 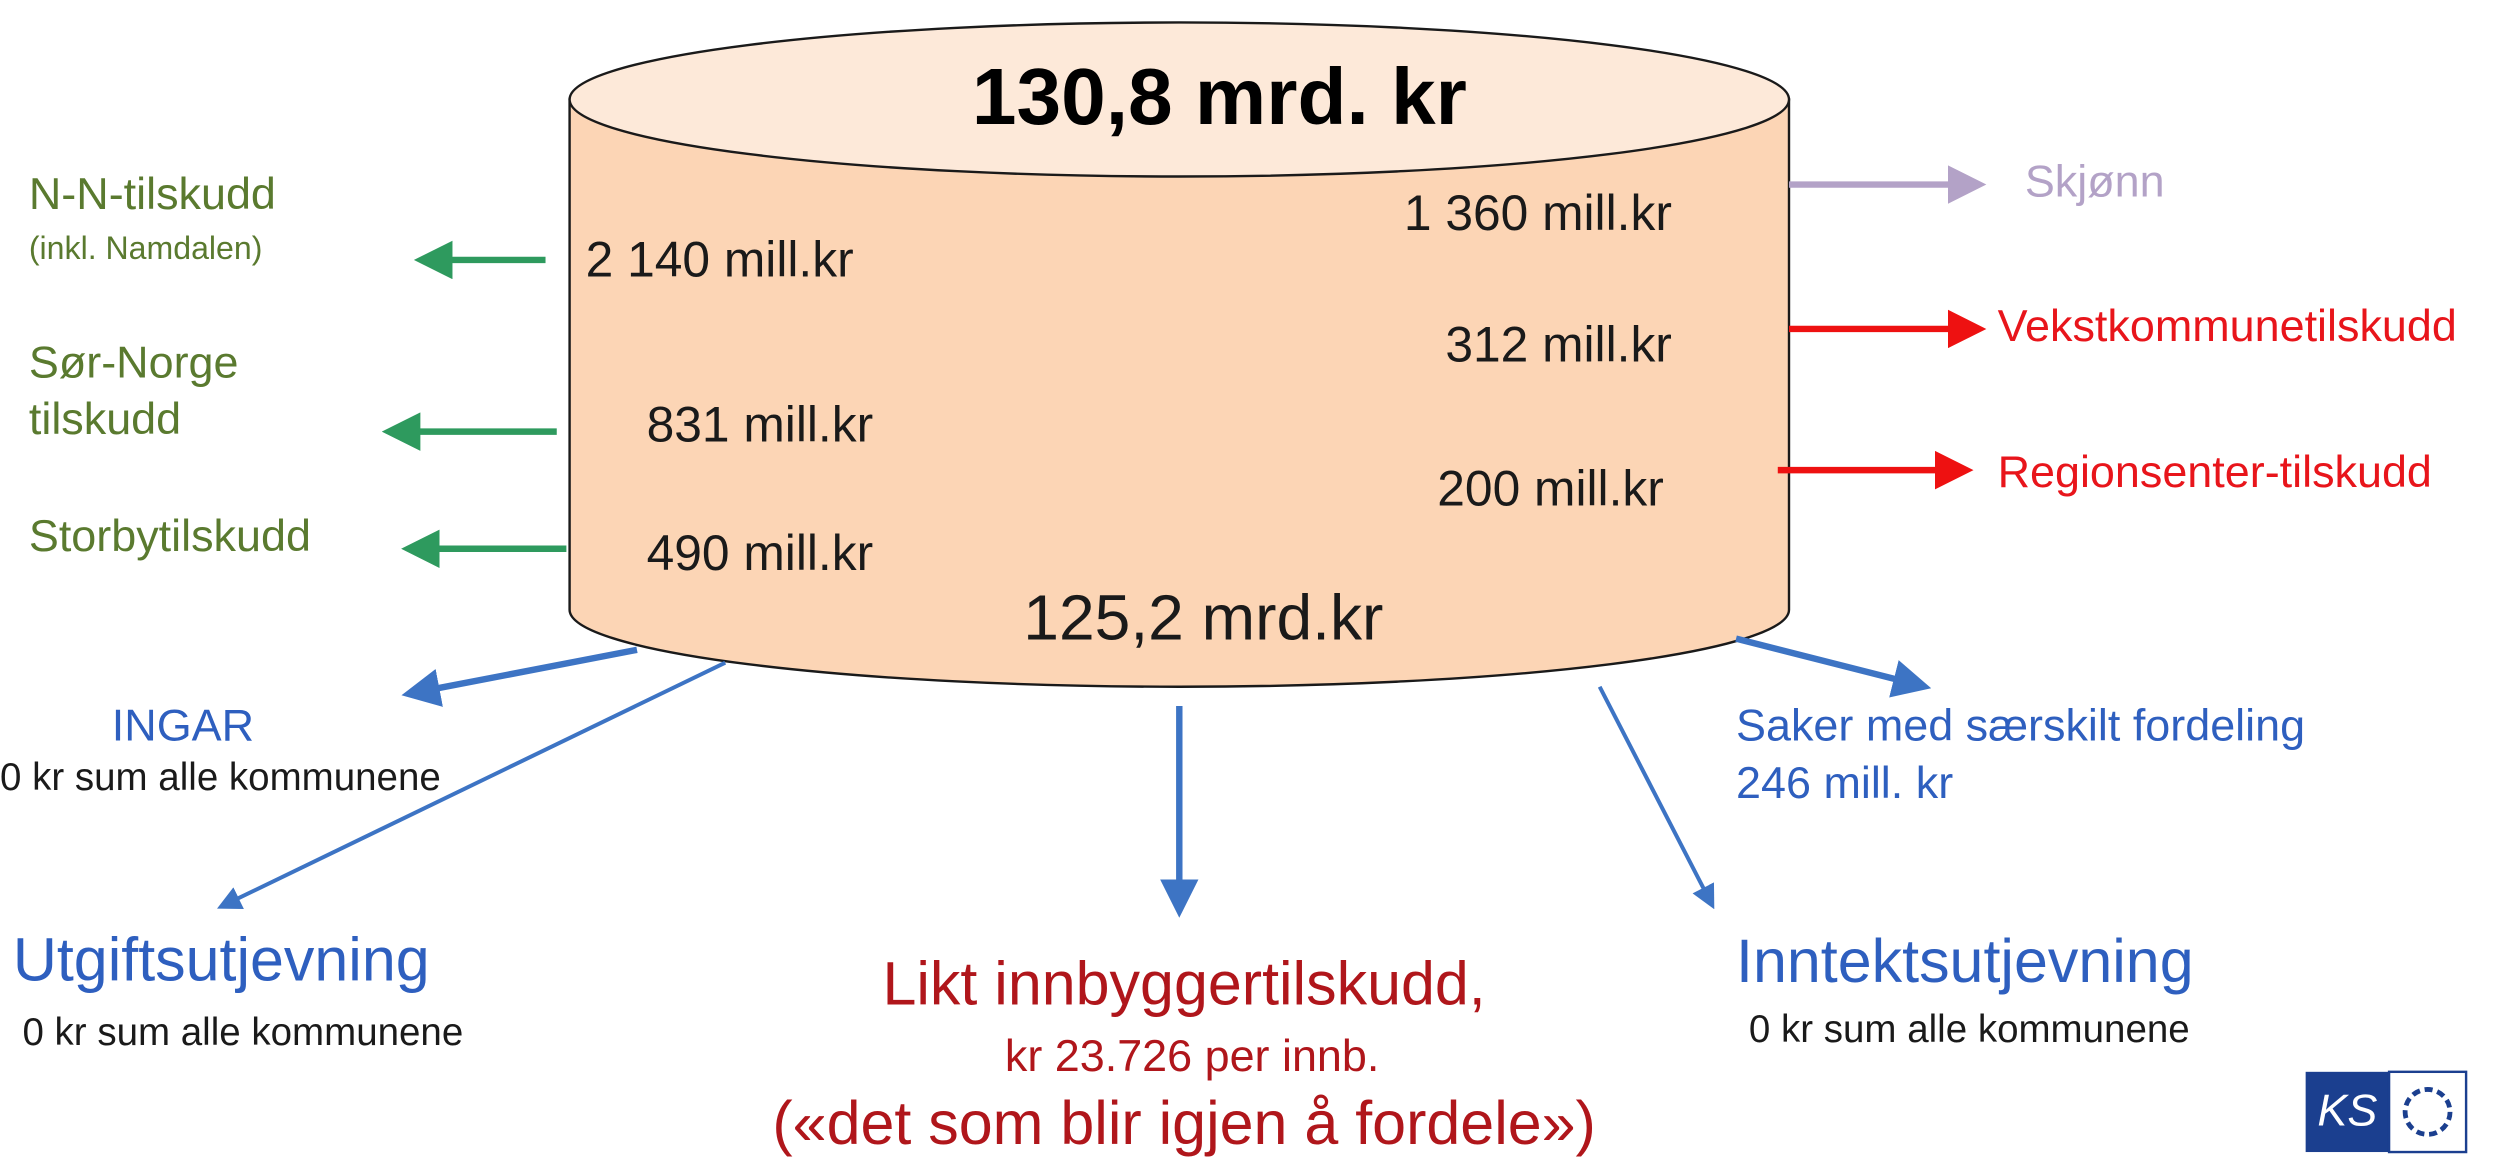 I want to click on label: Regionsenter-tilskudd, so click(x=2215, y=471).